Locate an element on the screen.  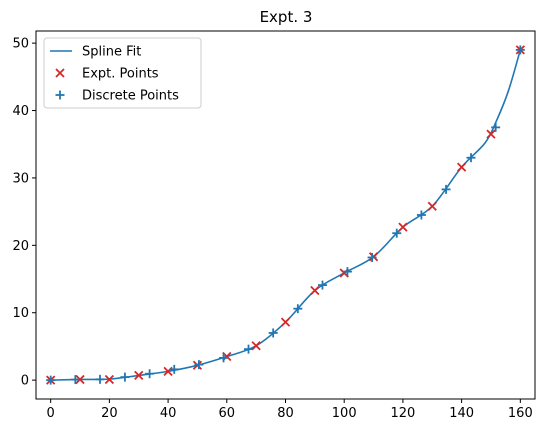
x-tick-label: 80 is located at coordinates (285, 413).